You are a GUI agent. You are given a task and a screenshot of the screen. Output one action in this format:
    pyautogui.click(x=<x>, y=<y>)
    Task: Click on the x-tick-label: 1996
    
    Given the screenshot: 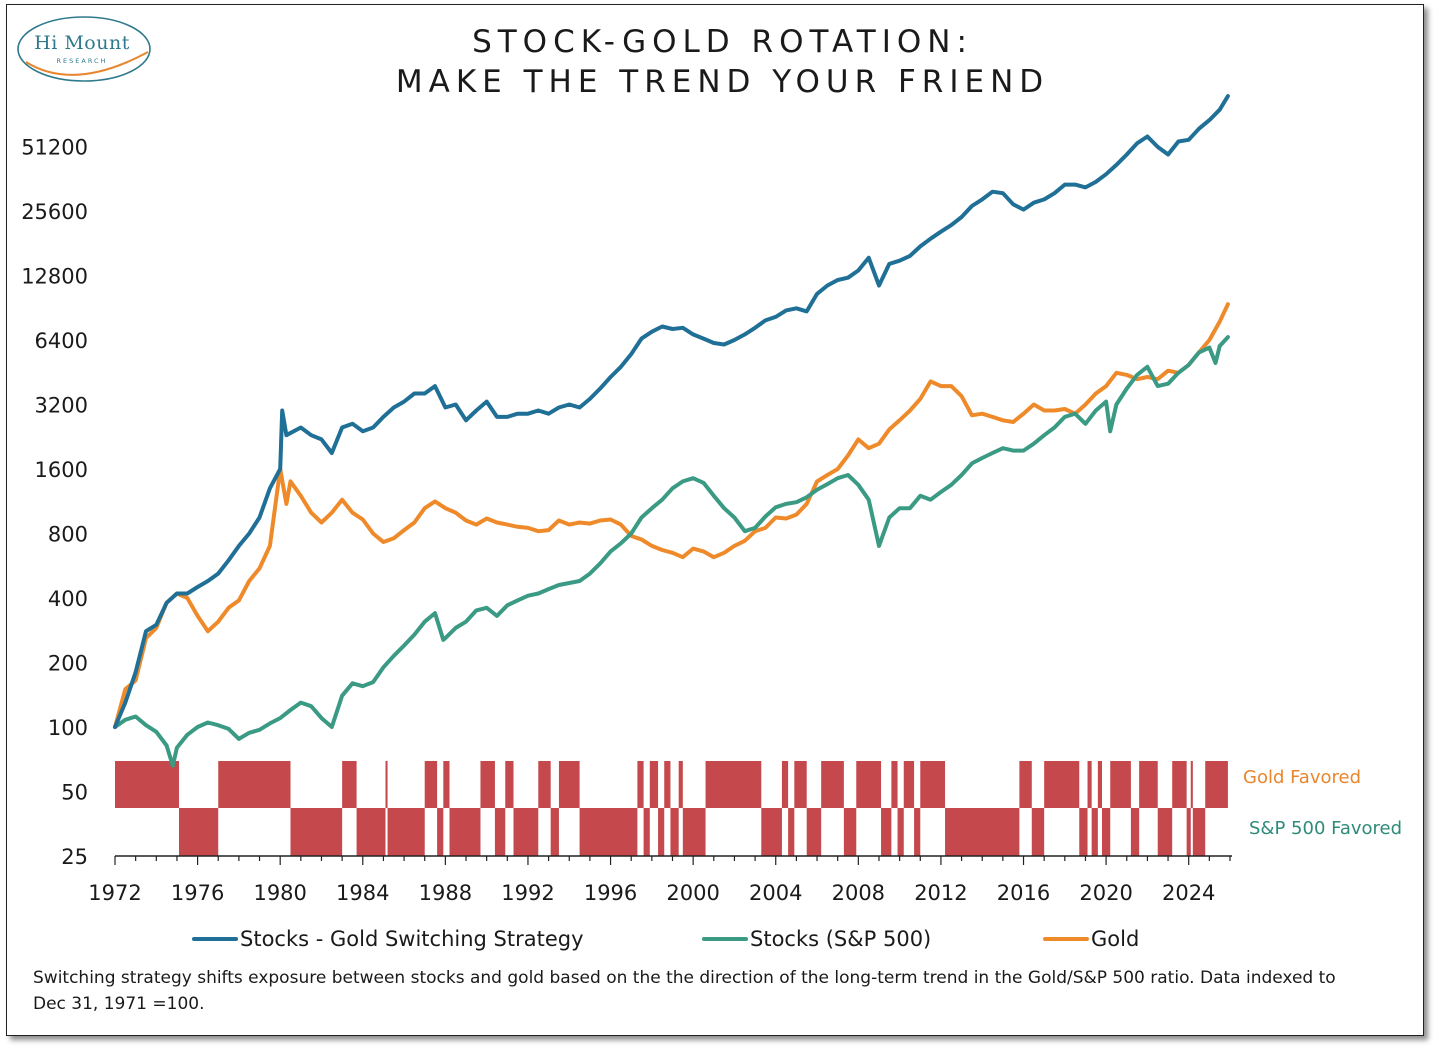 What is the action you would take?
    pyautogui.click(x=610, y=893)
    